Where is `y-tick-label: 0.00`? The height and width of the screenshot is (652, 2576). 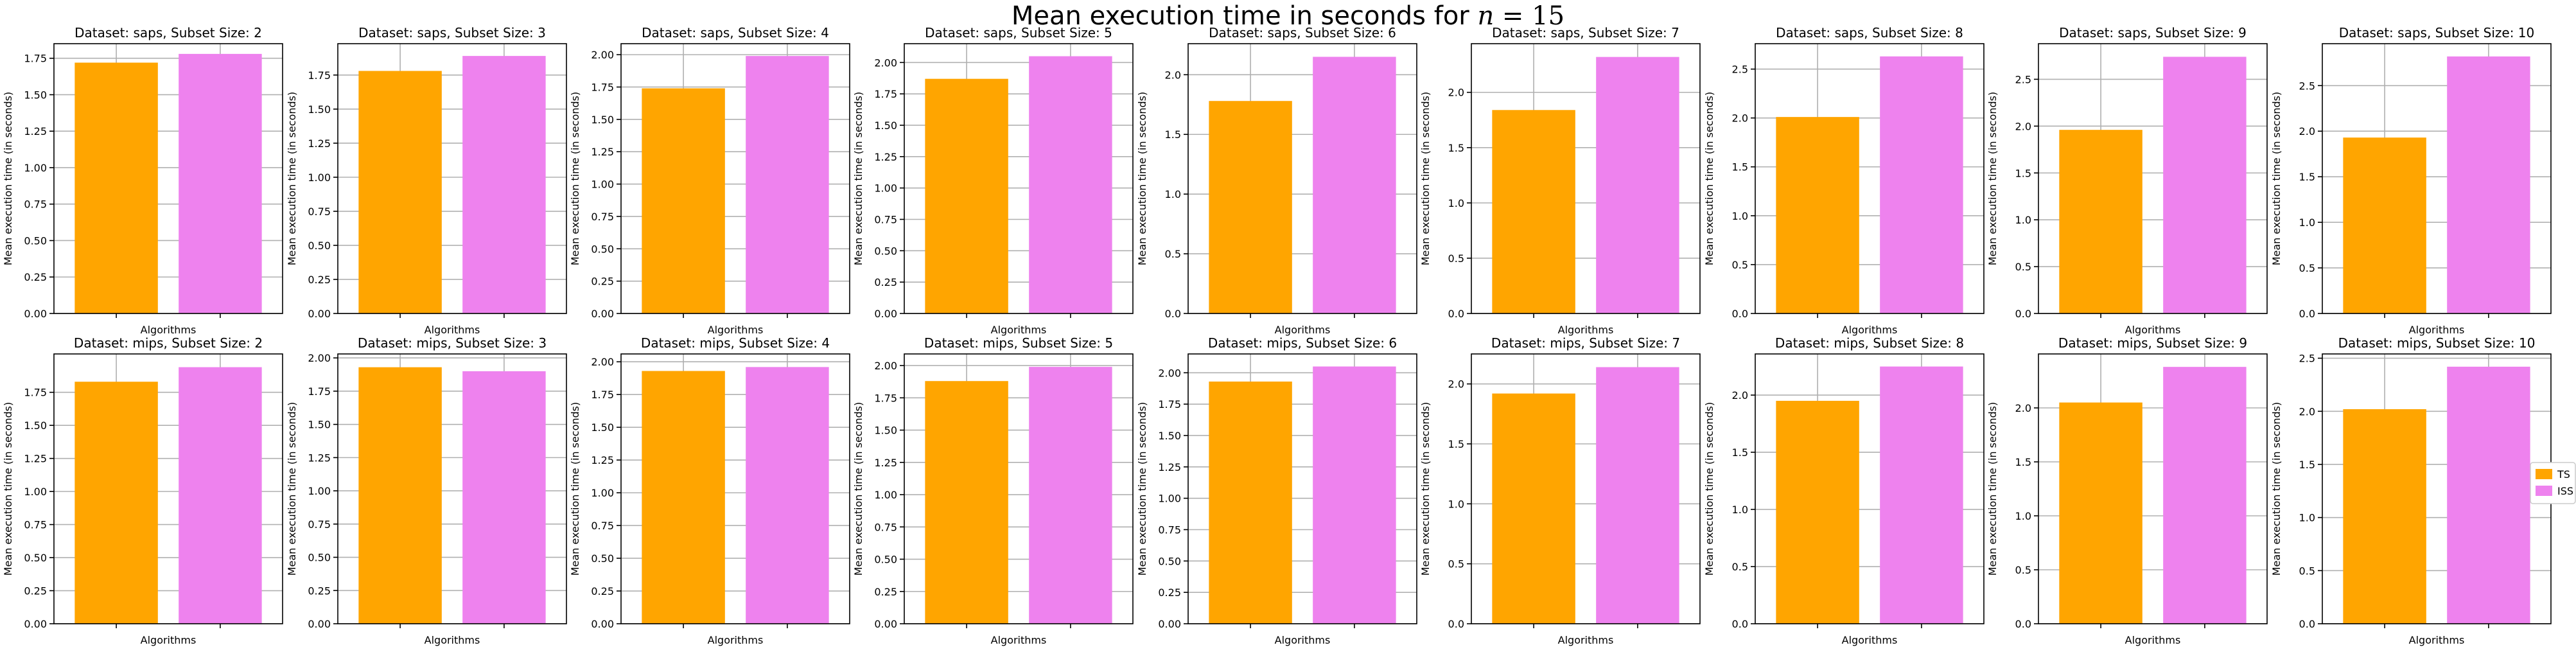
y-tick-label: 0.00 is located at coordinates (885, 314).